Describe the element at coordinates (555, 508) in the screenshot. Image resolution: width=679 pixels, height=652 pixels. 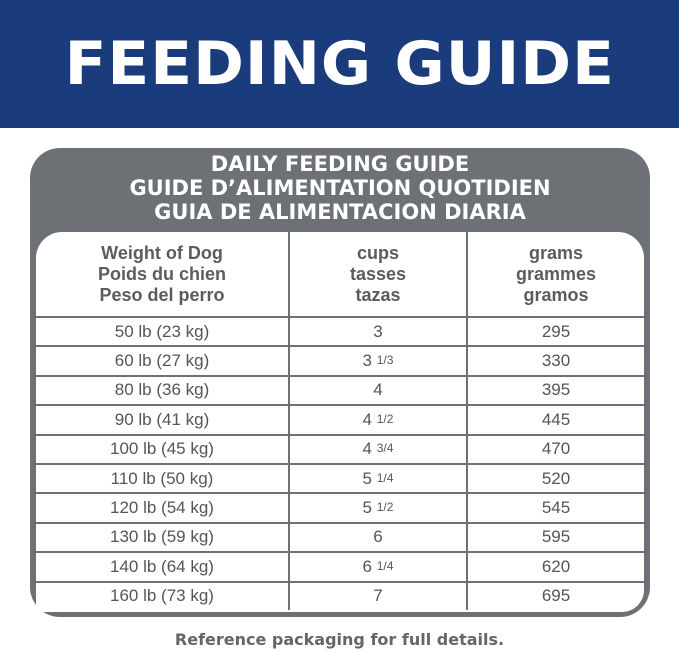
I see `grams-cell: 545` at that location.